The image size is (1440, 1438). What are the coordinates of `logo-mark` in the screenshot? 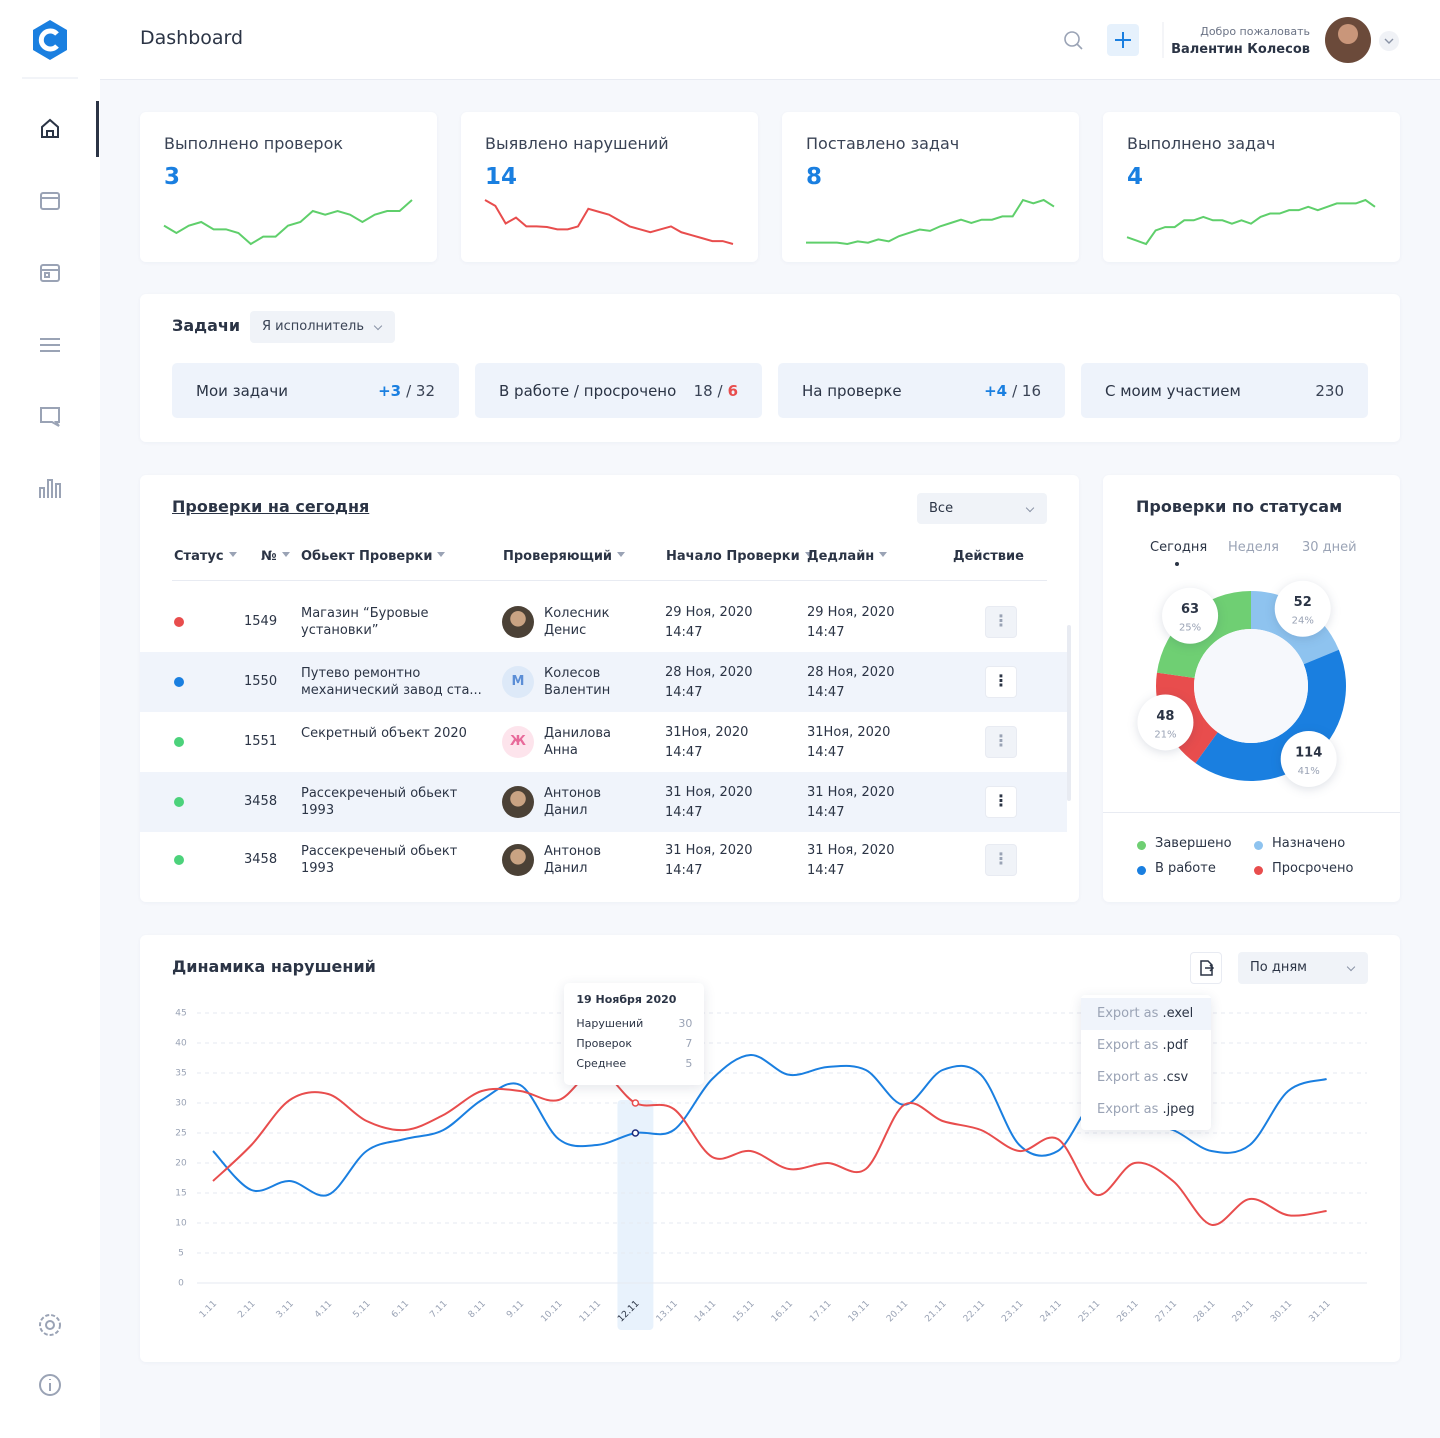 It's located at (48, 40).